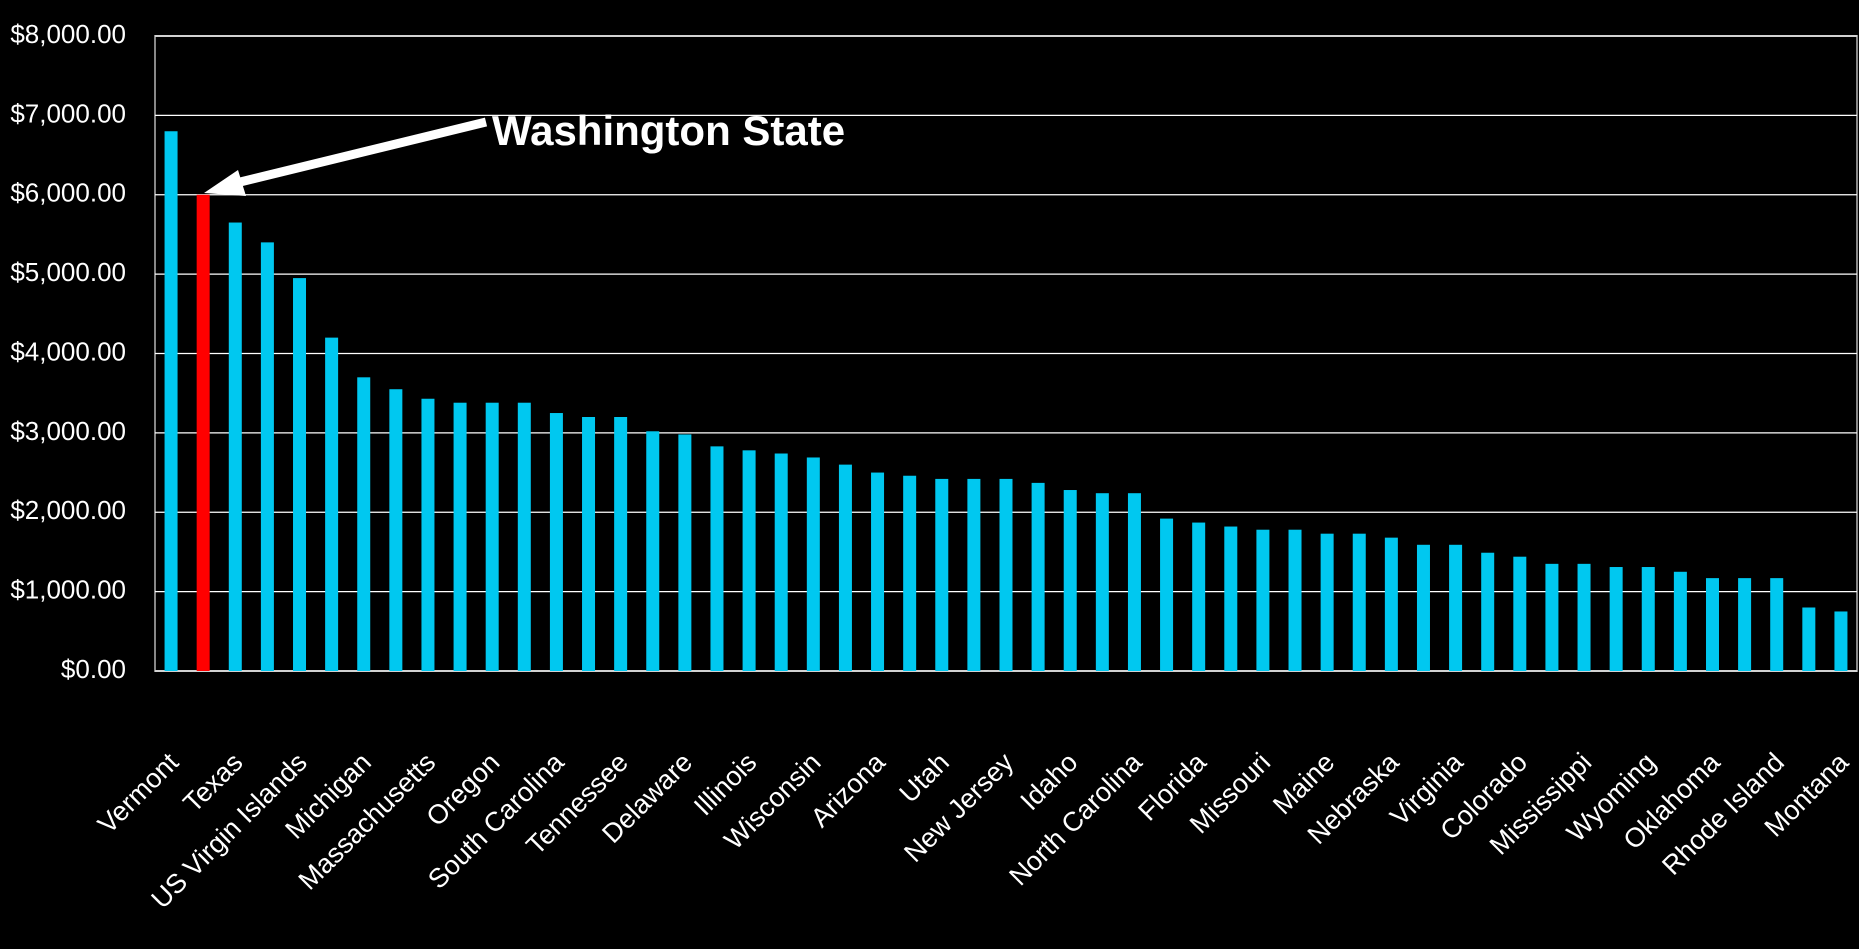 The image size is (1859, 949). Describe the element at coordinates (138, 793) in the screenshot. I see `x-tick-label: Vermont` at that location.